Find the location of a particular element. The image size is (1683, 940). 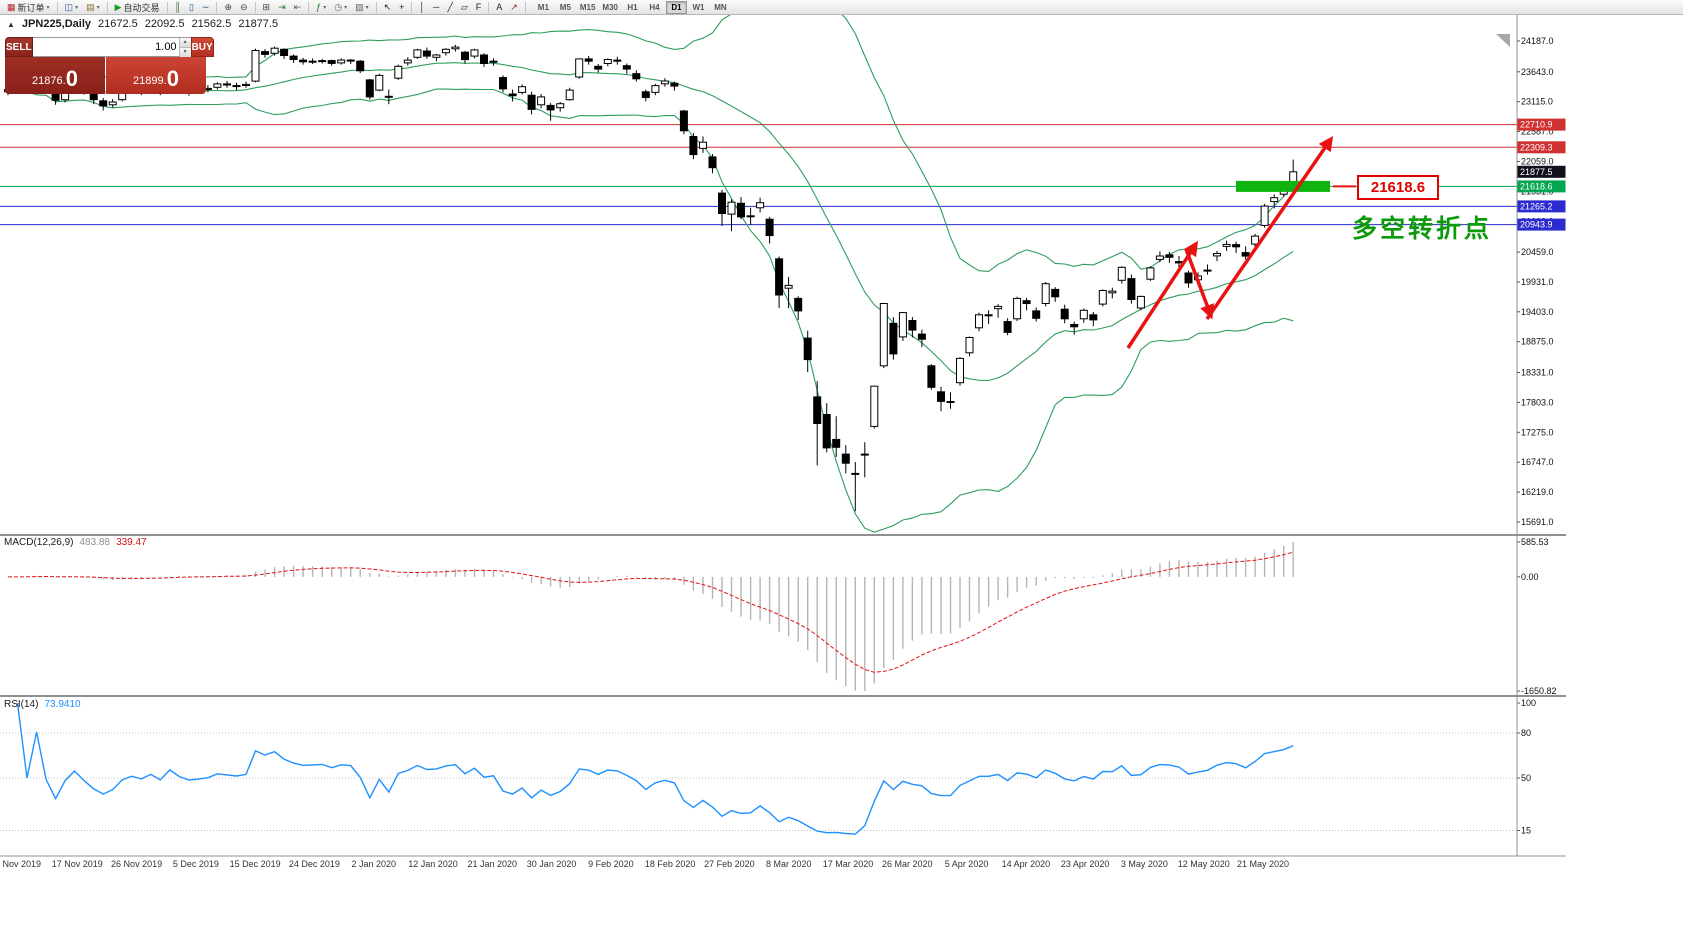

svg-text: 22309.3 is located at coordinates (1536, 147).